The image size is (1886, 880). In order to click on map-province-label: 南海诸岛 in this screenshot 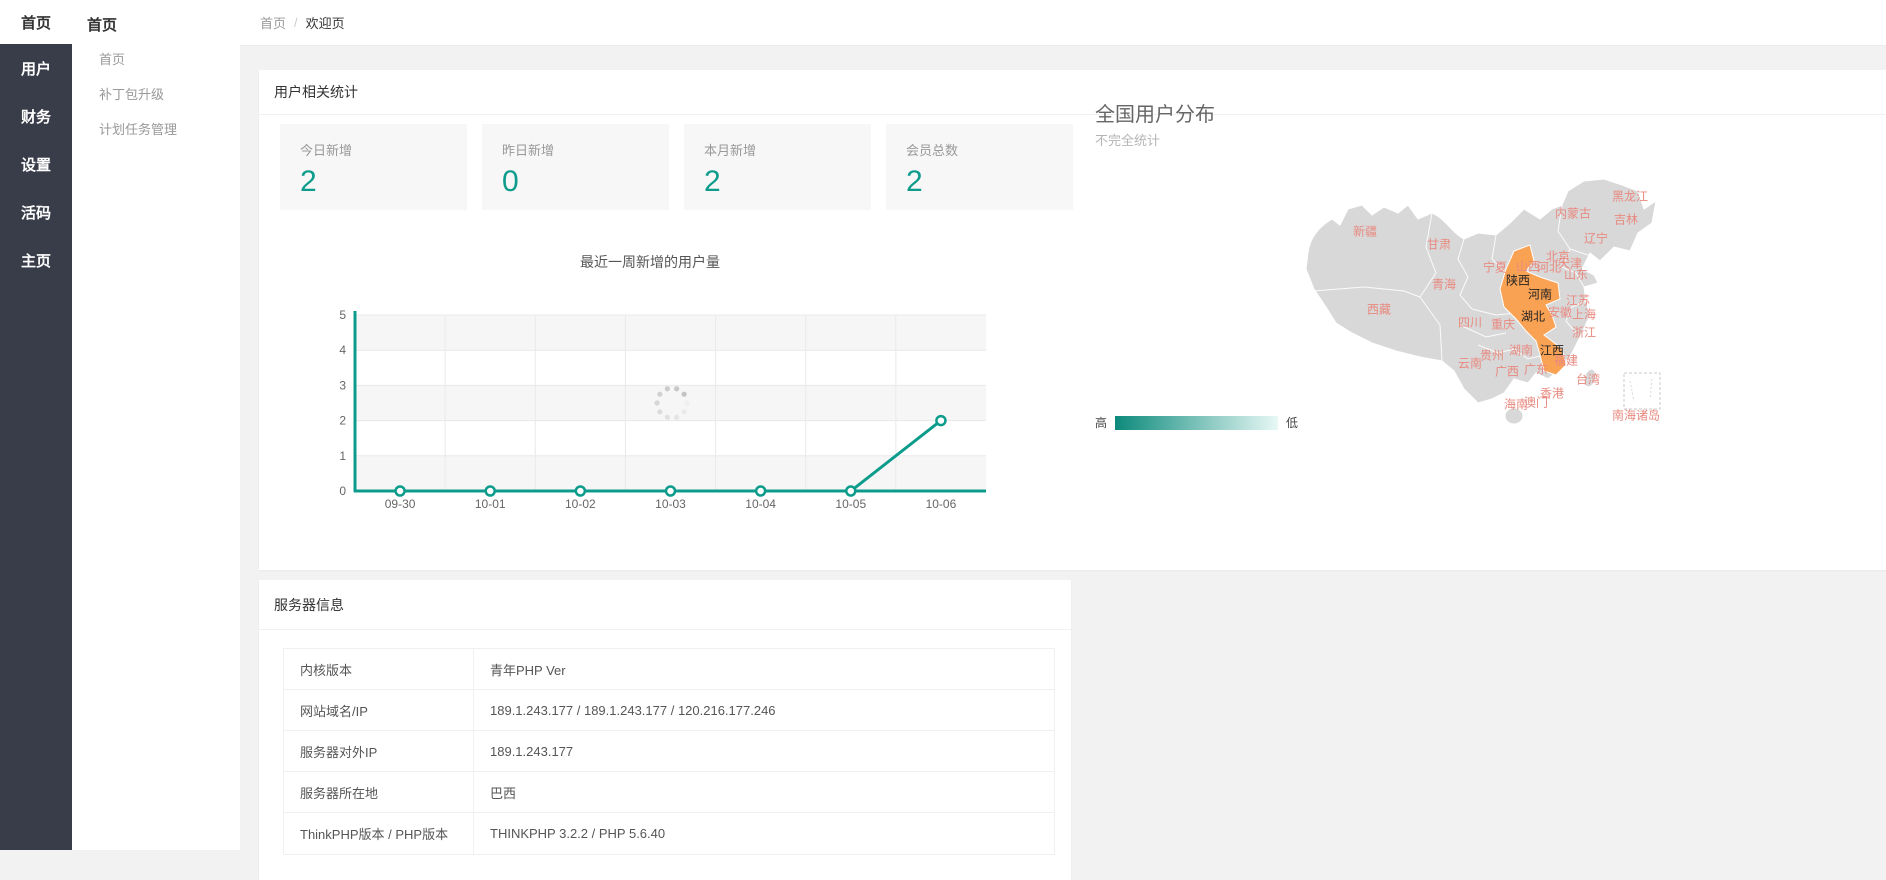, I will do `click(1636, 415)`.